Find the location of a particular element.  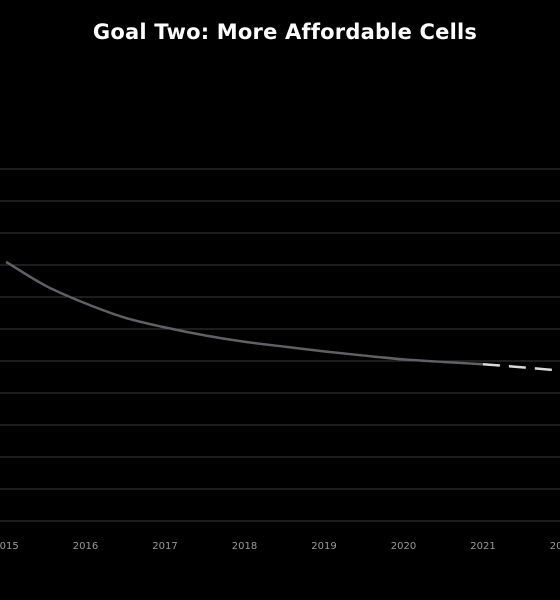

projection-series-line is located at coordinates (521, 367).